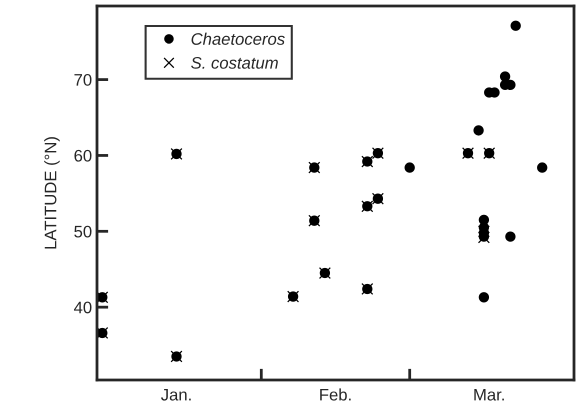  Describe the element at coordinates (83, 308) in the screenshot. I see `y-tick-label: 40` at that location.